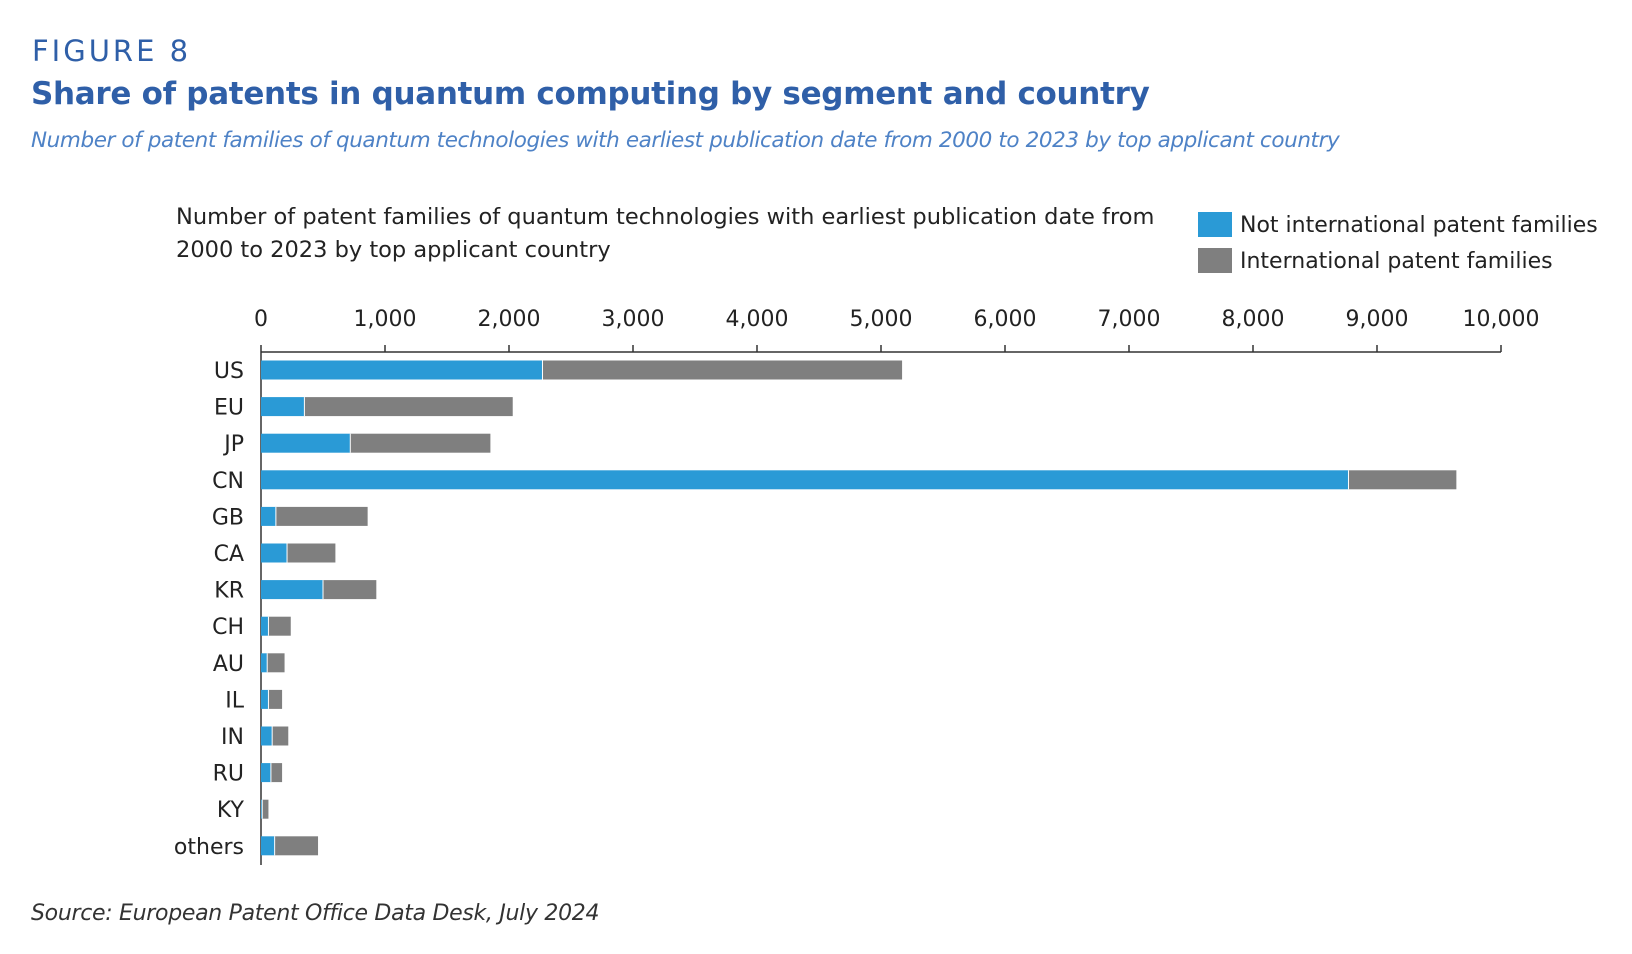  I want to click on category-label-eu: EU, so click(229, 408).